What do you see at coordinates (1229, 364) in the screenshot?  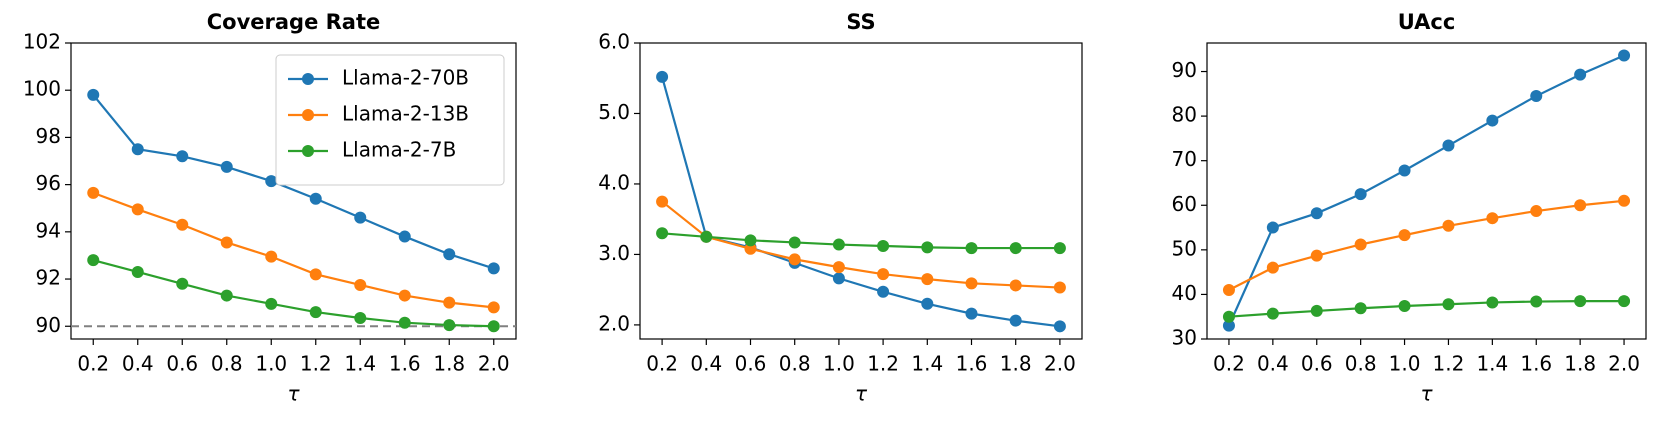 I see `x-tick-label: 0.2` at bounding box center [1229, 364].